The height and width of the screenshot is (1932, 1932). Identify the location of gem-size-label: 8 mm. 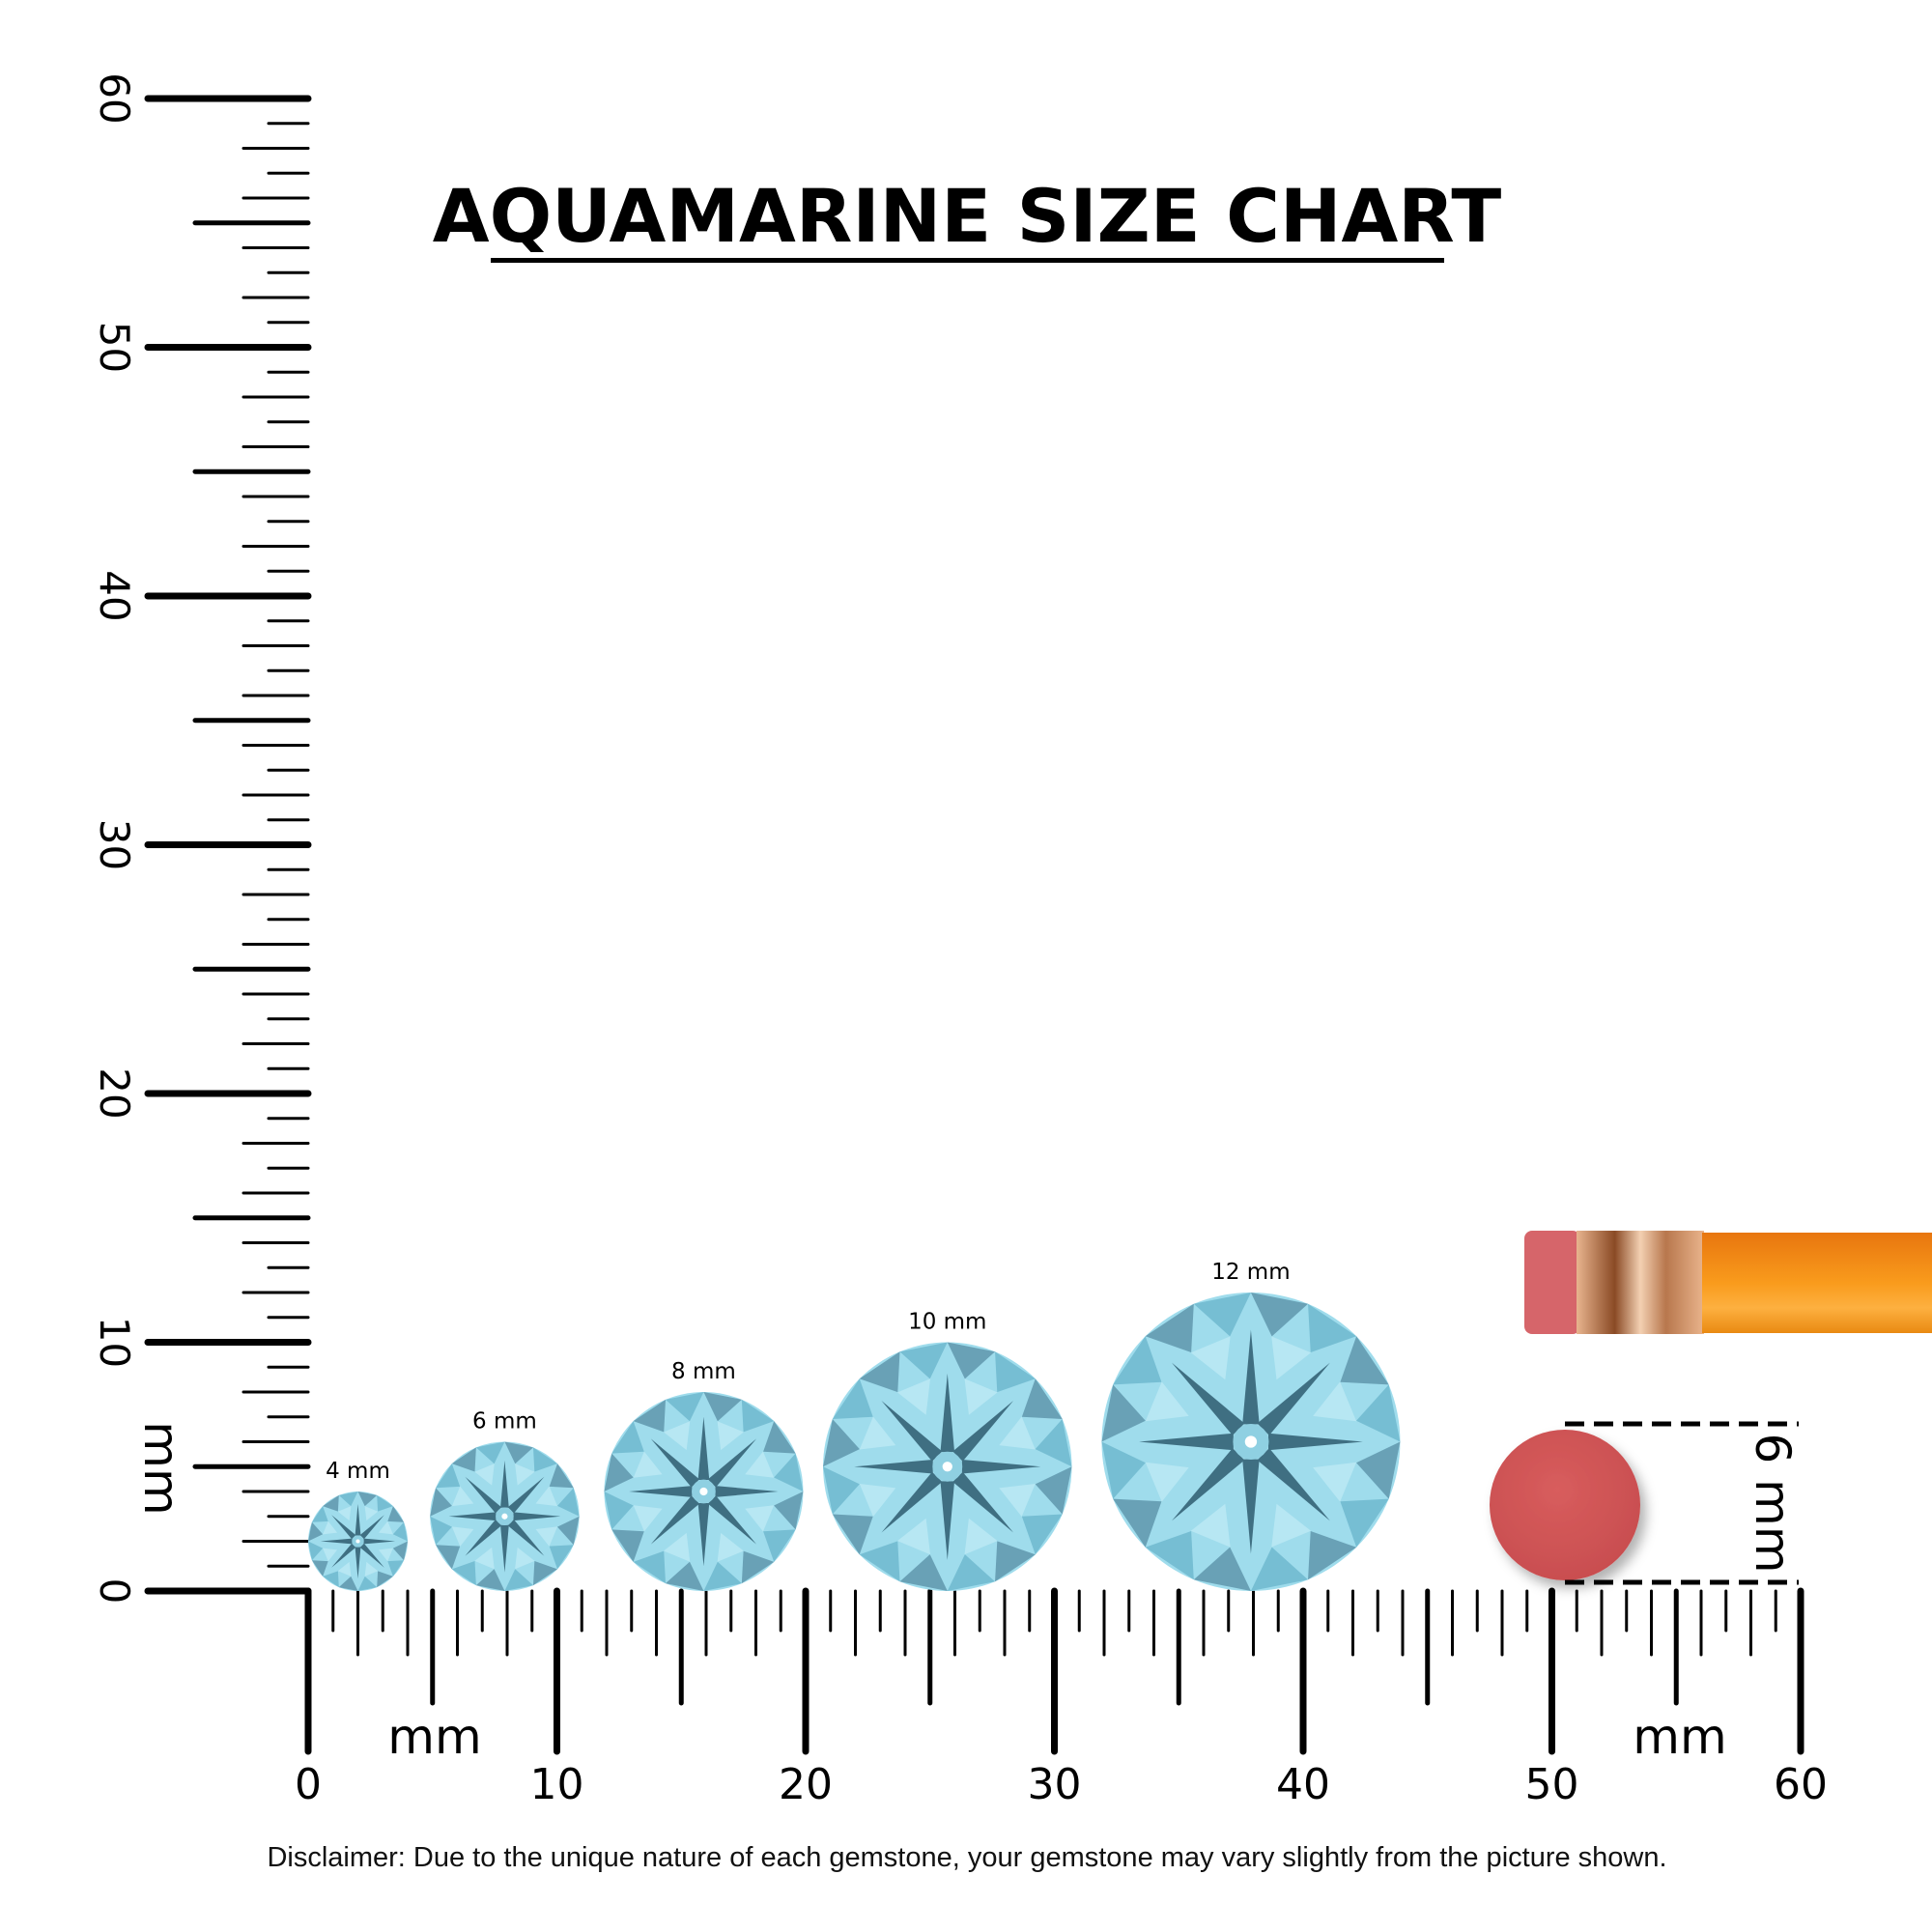
(703, 1371).